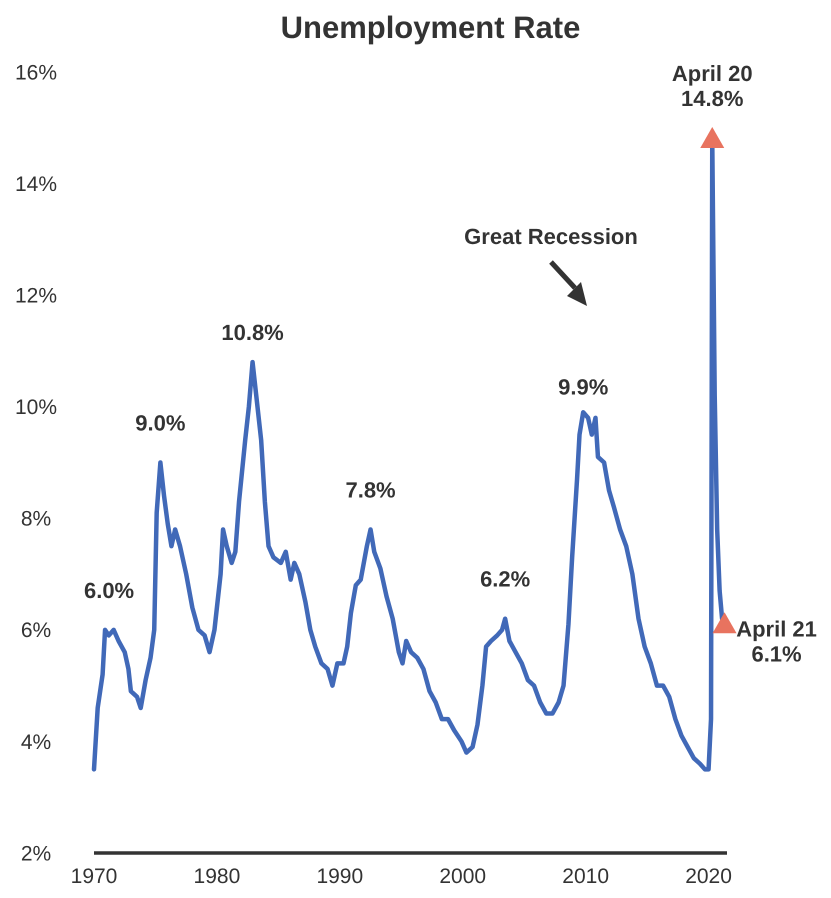  I want to click on y-tick-label: 16%, so click(36, 72).